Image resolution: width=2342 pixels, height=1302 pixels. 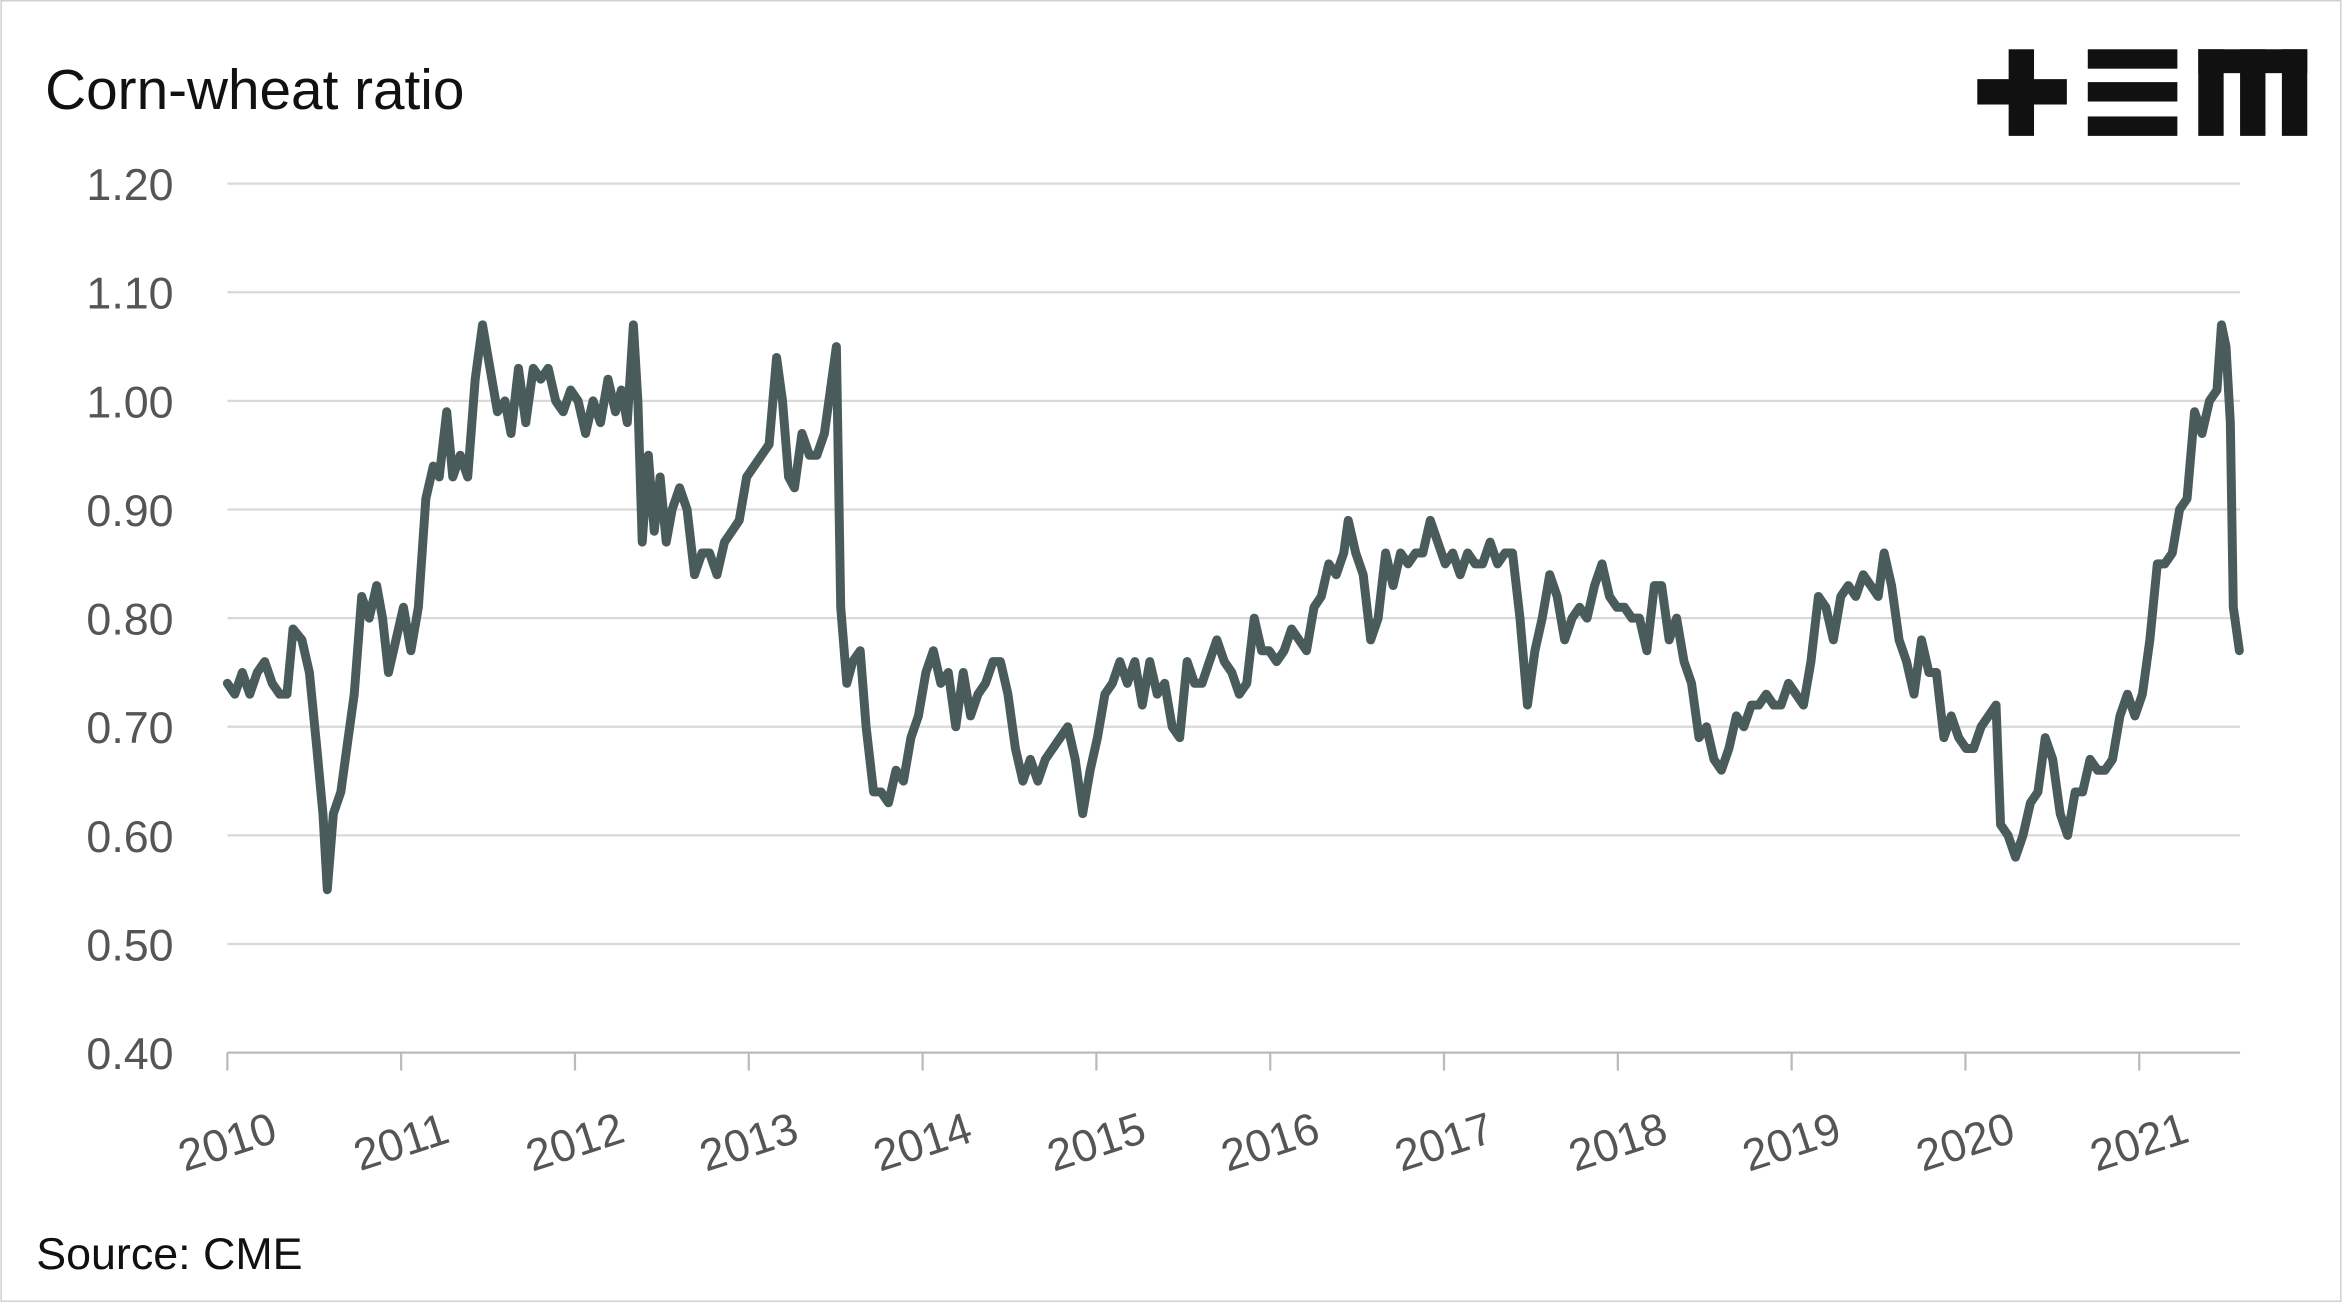 What do you see at coordinates (2132, 126) in the screenshot?
I see `logo-e-bot` at bounding box center [2132, 126].